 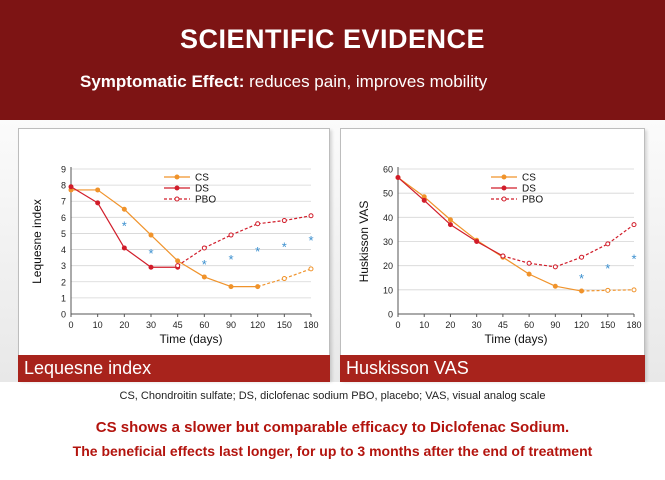 What do you see at coordinates (177, 177) in the screenshot?
I see `legend-marker-cs` at bounding box center [177, 177].